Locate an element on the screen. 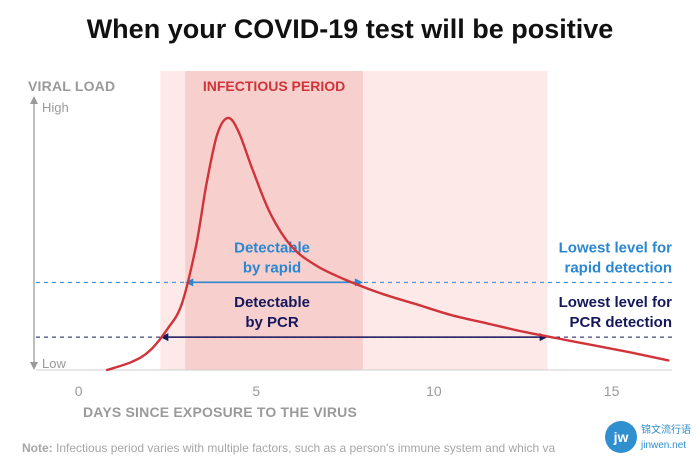 Image resolution: width=697 pixels, height=462 pixels. y-axis-low-label: Low is located at coordinates (54, 363).